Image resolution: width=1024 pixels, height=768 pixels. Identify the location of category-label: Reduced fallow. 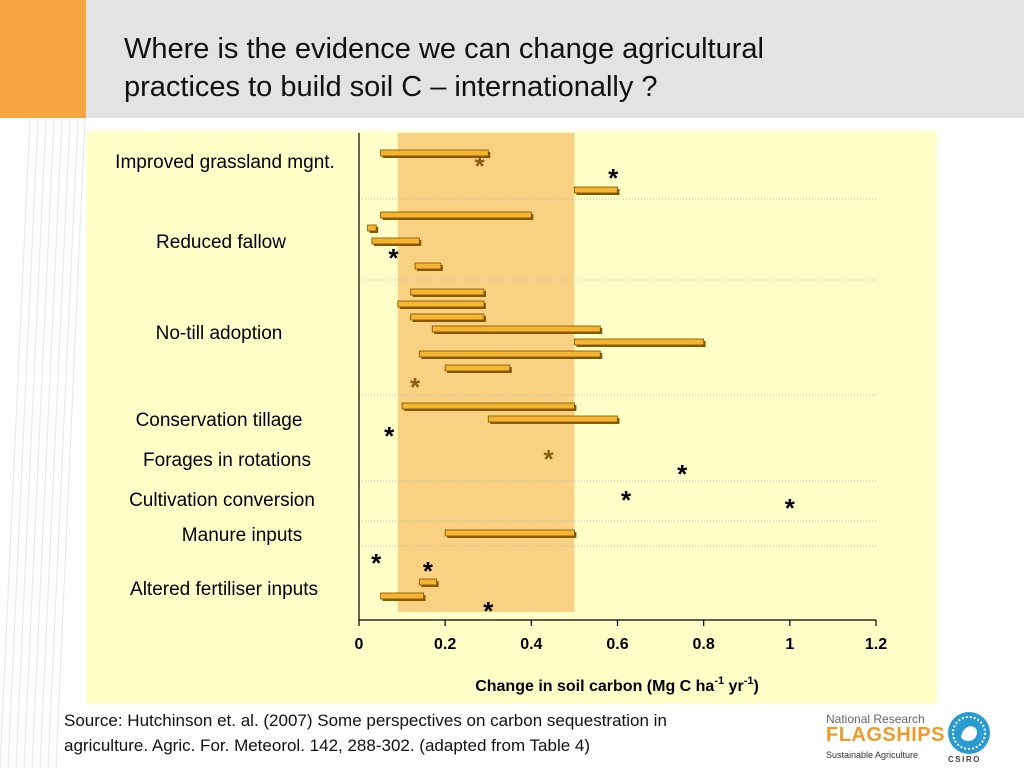
(221, 242).